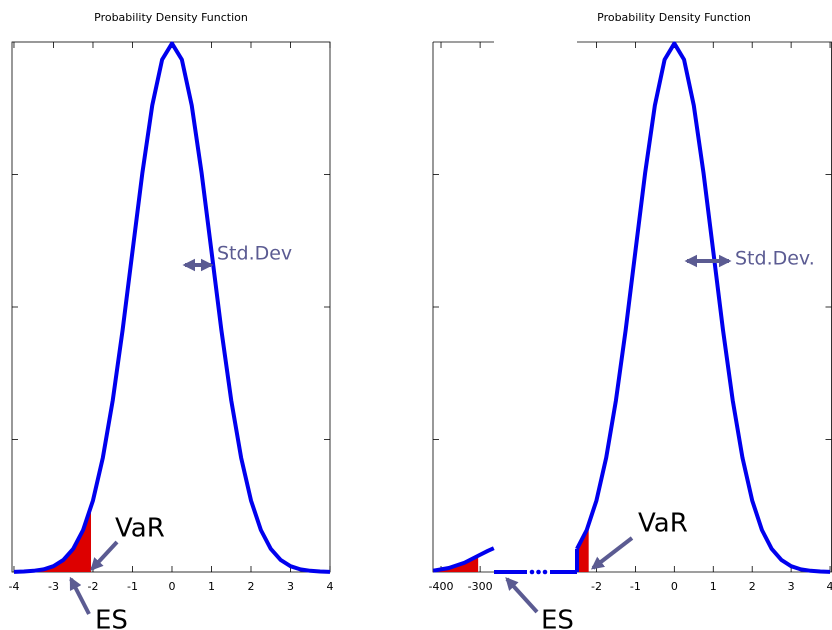 Image resolution: width=832 pixels, height=630 pixels. I want to click on std-dev-label: Std.Dev, so click(254, 254).